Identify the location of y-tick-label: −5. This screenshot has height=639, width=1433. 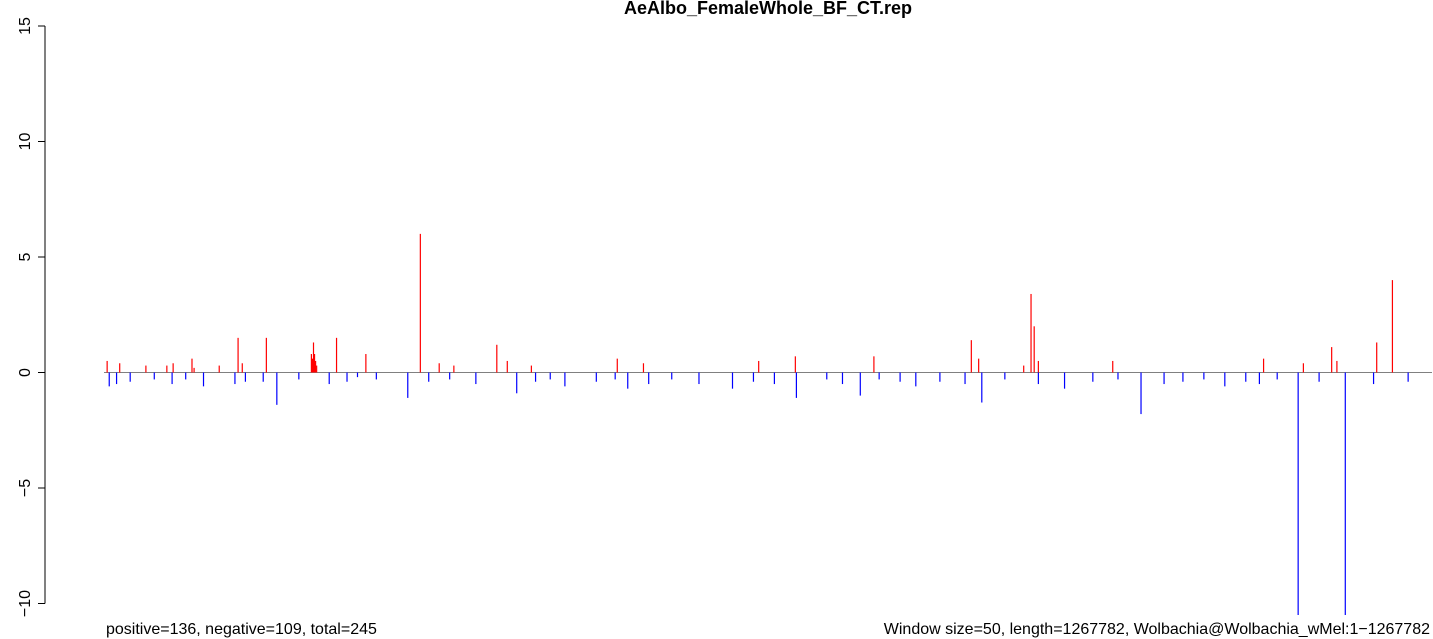
(25, 488).